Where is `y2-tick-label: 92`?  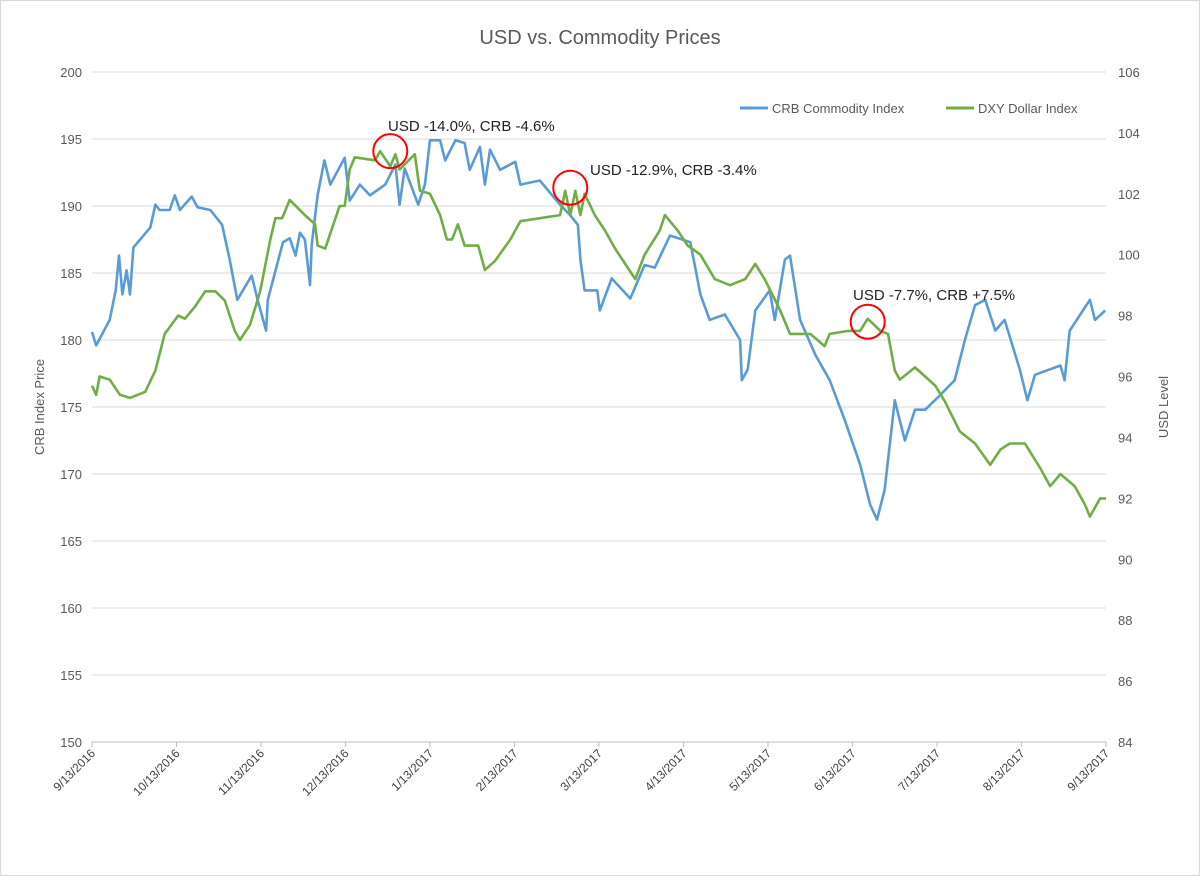 y2-tick-label: 92 is located at coordinates (1125, 498).